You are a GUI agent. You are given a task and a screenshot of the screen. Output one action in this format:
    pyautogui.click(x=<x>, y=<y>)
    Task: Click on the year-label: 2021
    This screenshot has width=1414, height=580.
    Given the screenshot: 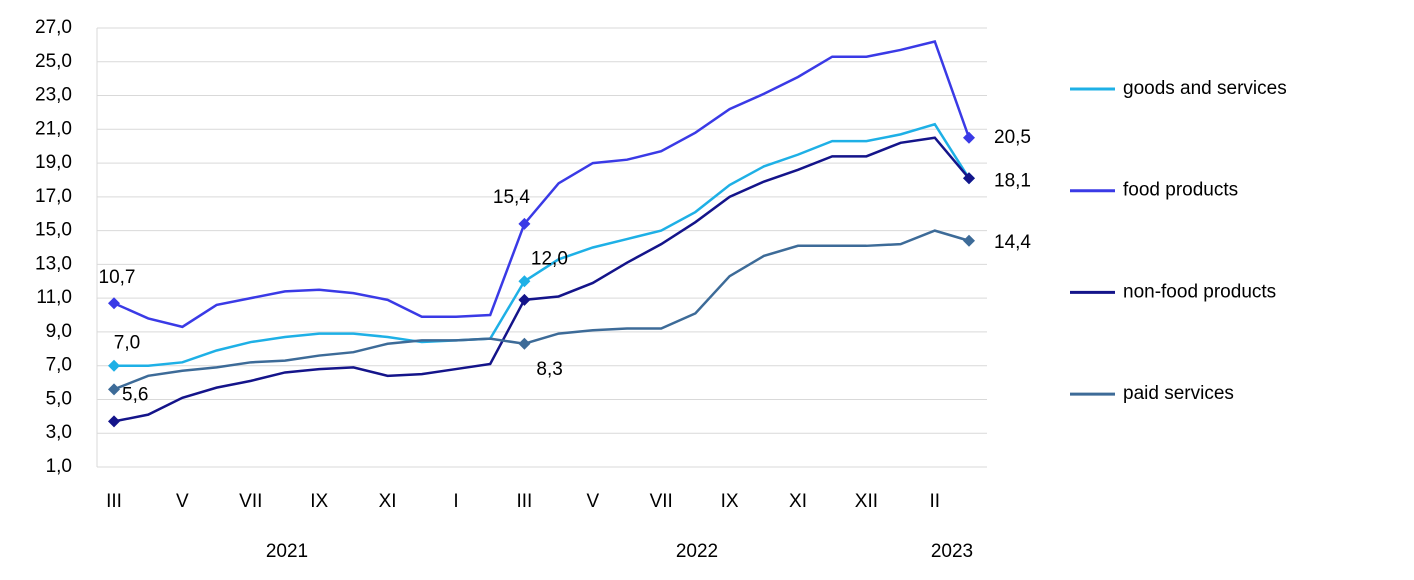 What is the action you would take?
    pyautogui.click(x=287, y=551)
    